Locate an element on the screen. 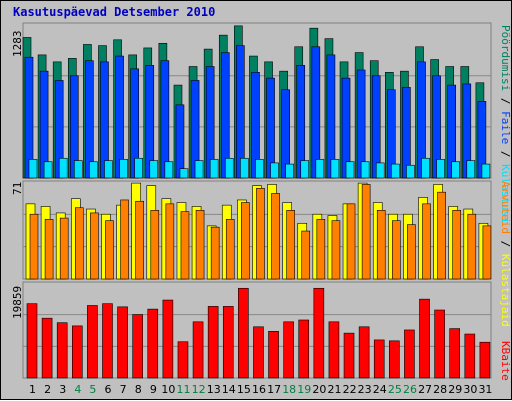 This screenshot has height=401, width=512. x-tick-label-day-24: 24 is located at coordinates (380, 389).